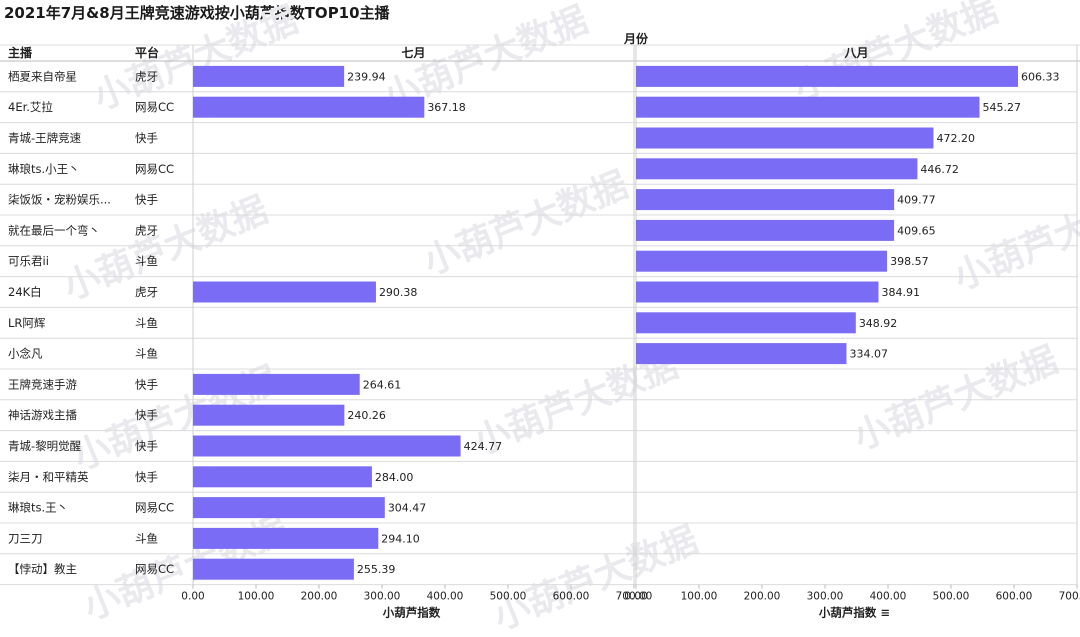 This screenshot has height=637, width=1080. What do you see at coordinates (1002, 107) in the screenshot?
I see `bar-value-label-aug: 545.27` at bounding box center [1002, 107].